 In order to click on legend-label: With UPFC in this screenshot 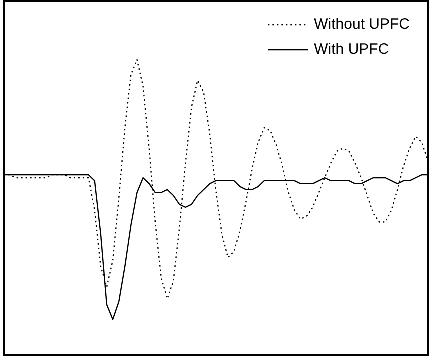, I will do `click(352, 49)`.